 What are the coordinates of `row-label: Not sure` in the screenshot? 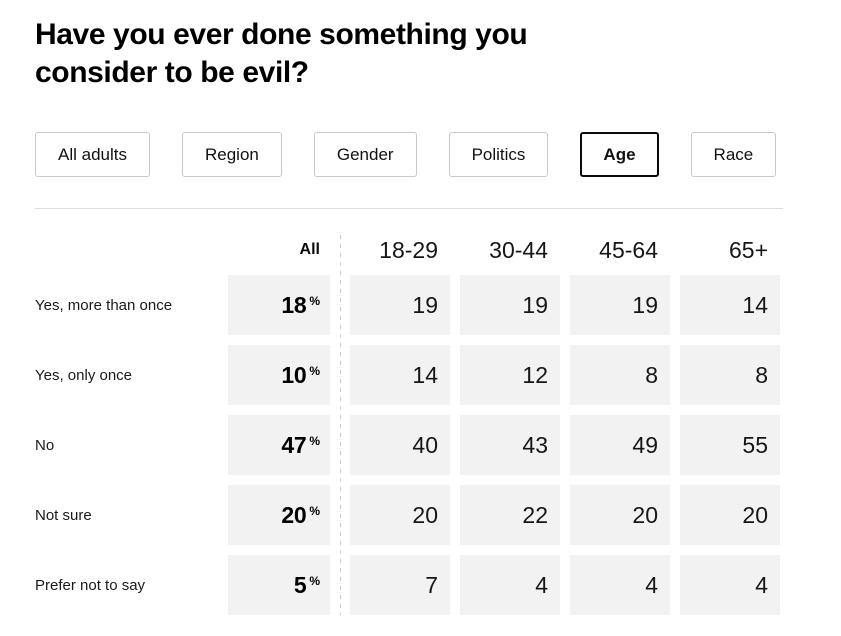 It's located at (63, 515).